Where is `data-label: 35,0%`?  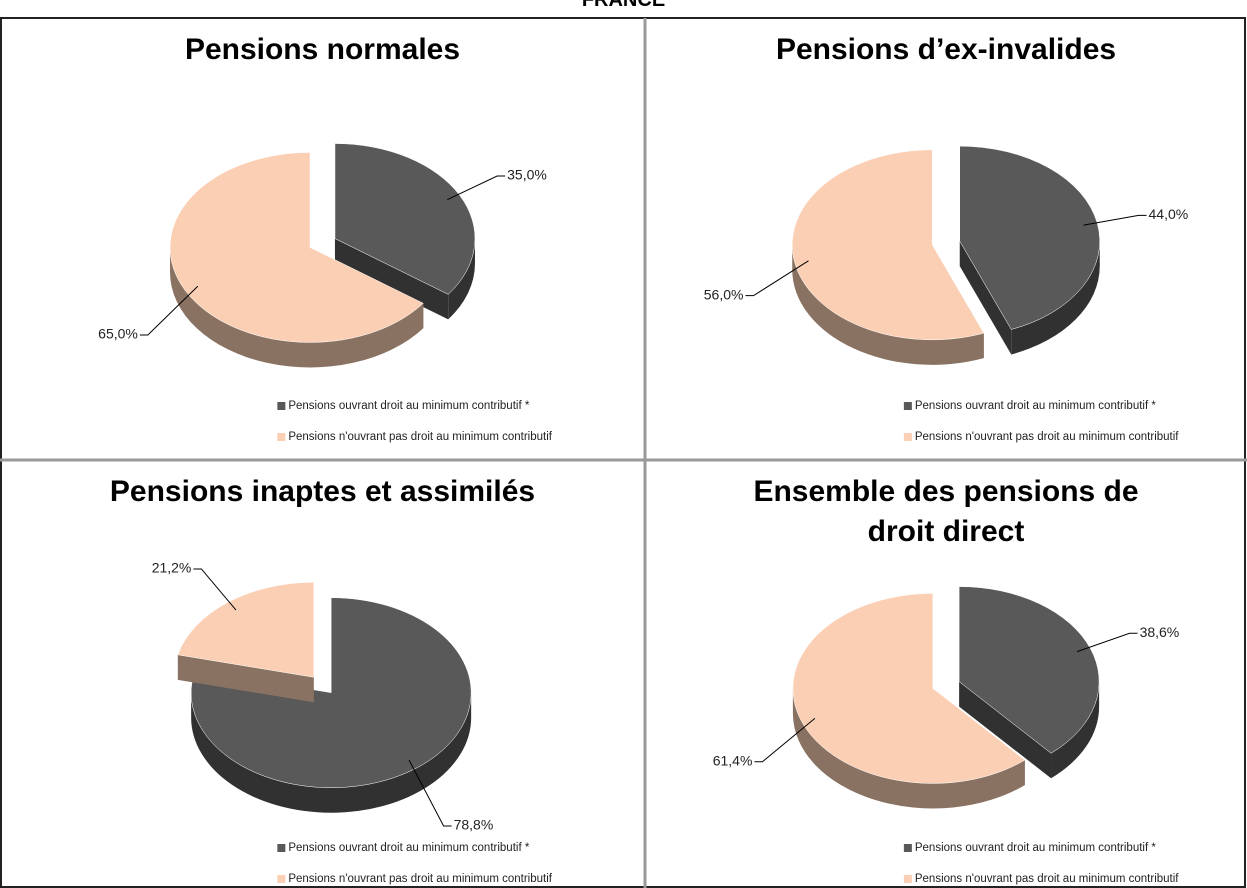
data-label: 35,0% is located at coordinates (527, 175).